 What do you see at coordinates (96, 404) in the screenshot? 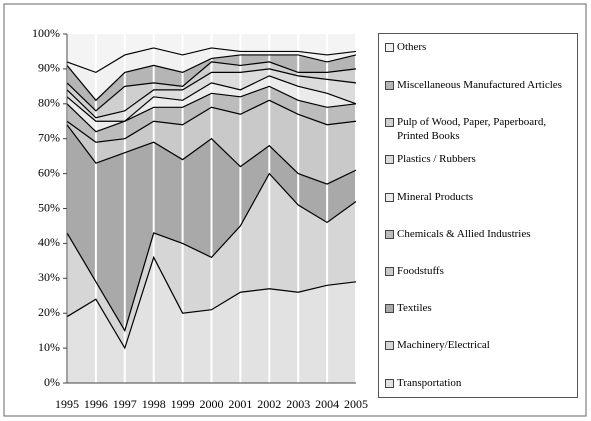
I see `x-tick-label: 1996` at bounding box center [96, 404].